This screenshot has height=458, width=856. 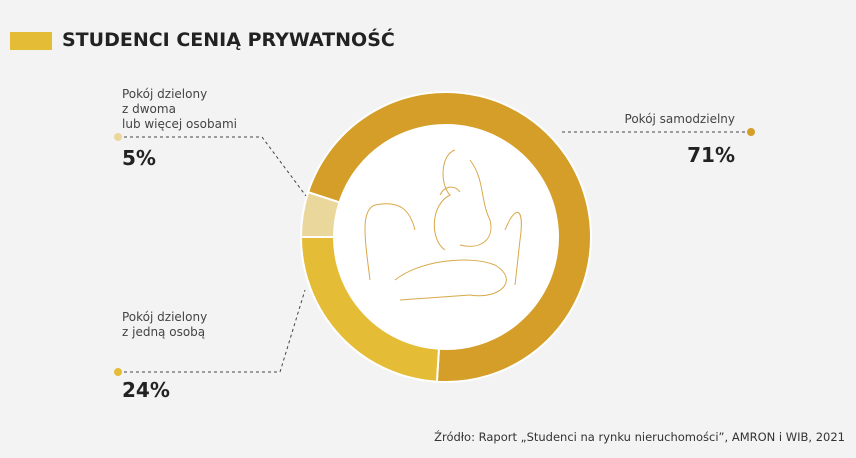 What do you see at coordinates (139, 158) in the screenshot?
I see `value-label: 5%` at bounding box center [139, 158].